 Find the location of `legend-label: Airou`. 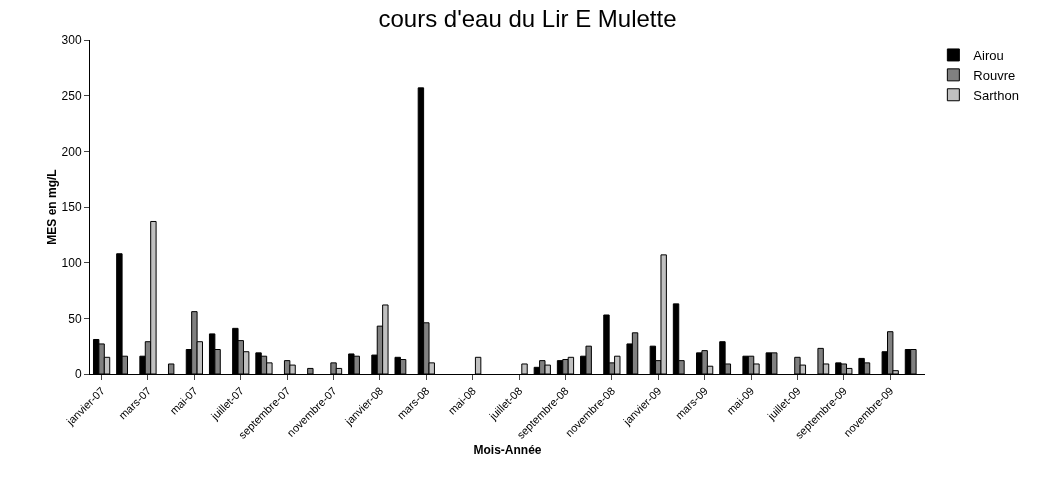

legend-label: Airou is located at coordinates (988, 56).